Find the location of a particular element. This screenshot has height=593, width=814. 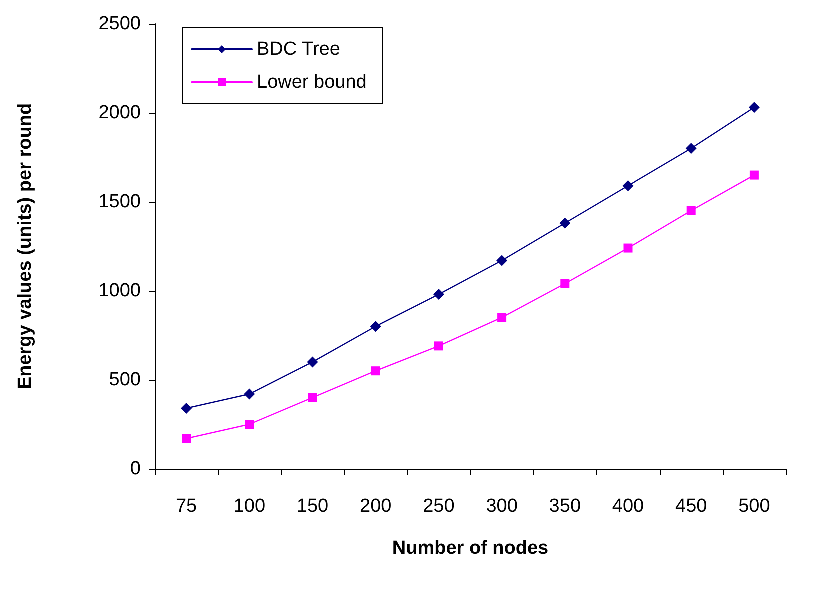

y-axis-title: Energy values (units) per round is located at coordinates (25, 246).